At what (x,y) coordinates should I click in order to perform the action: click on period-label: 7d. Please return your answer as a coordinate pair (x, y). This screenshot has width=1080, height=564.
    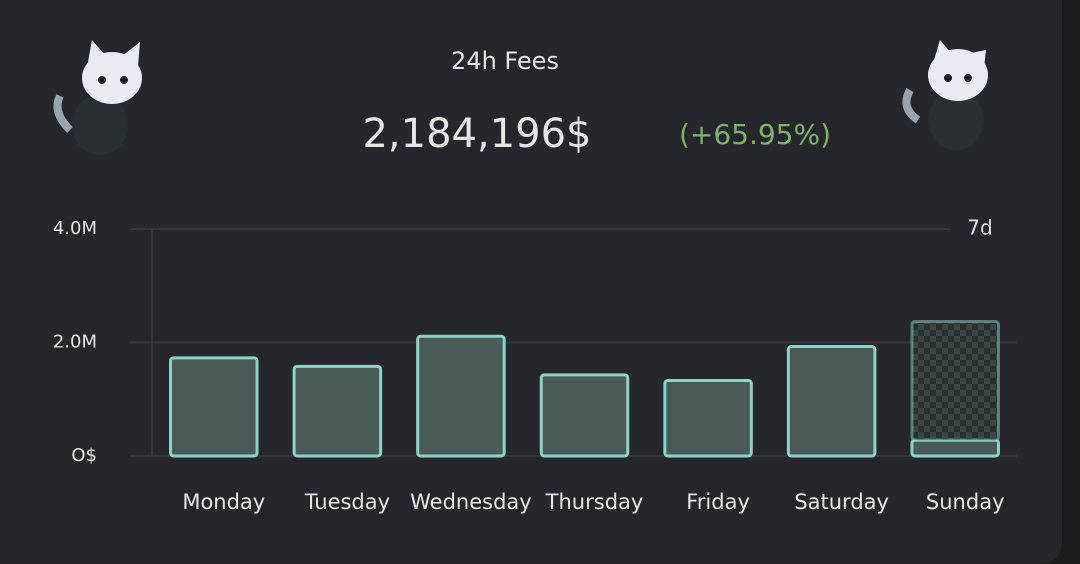
    Looking at the image, I should click on (979, 228).